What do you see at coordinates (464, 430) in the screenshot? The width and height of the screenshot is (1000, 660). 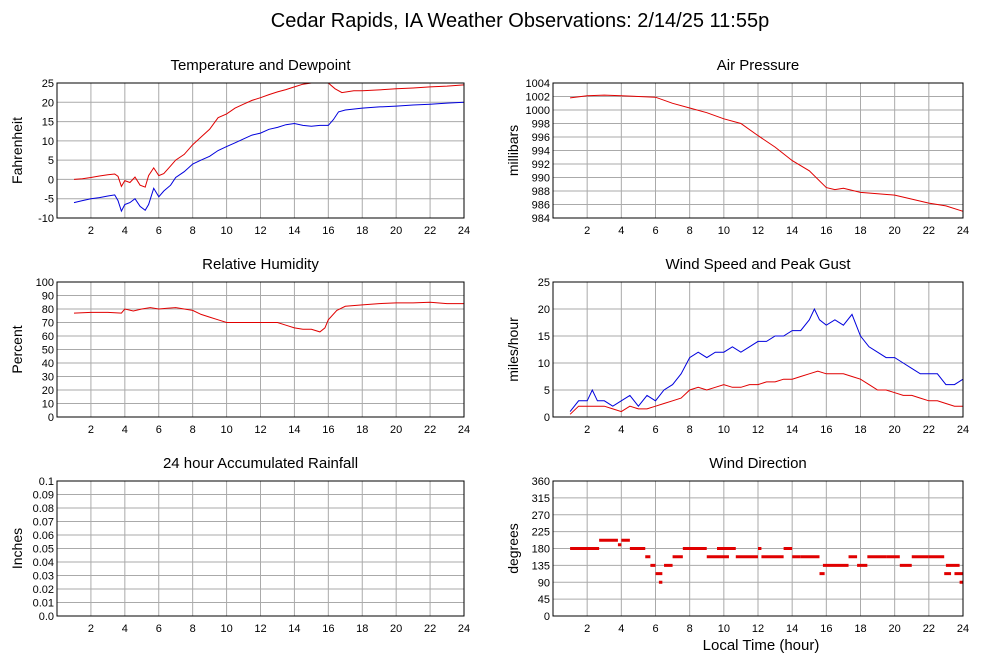 I see `humidity-xtick: 24` at bounding box center [464, 430].